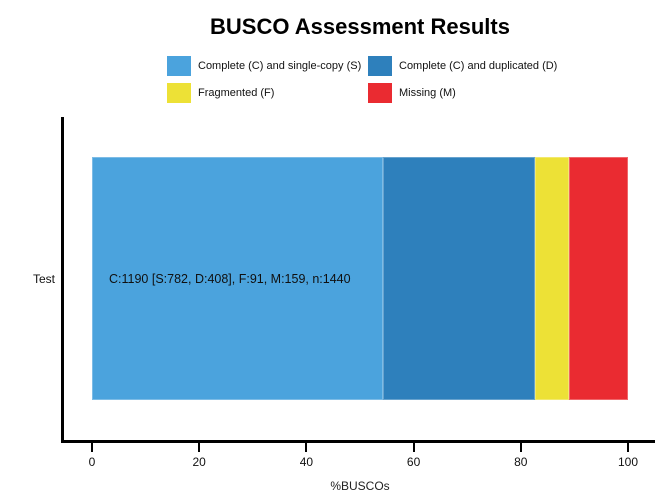  I want to click on legend-item-duplicated: Complete (C) and duplicated (D), so click(462, 66).